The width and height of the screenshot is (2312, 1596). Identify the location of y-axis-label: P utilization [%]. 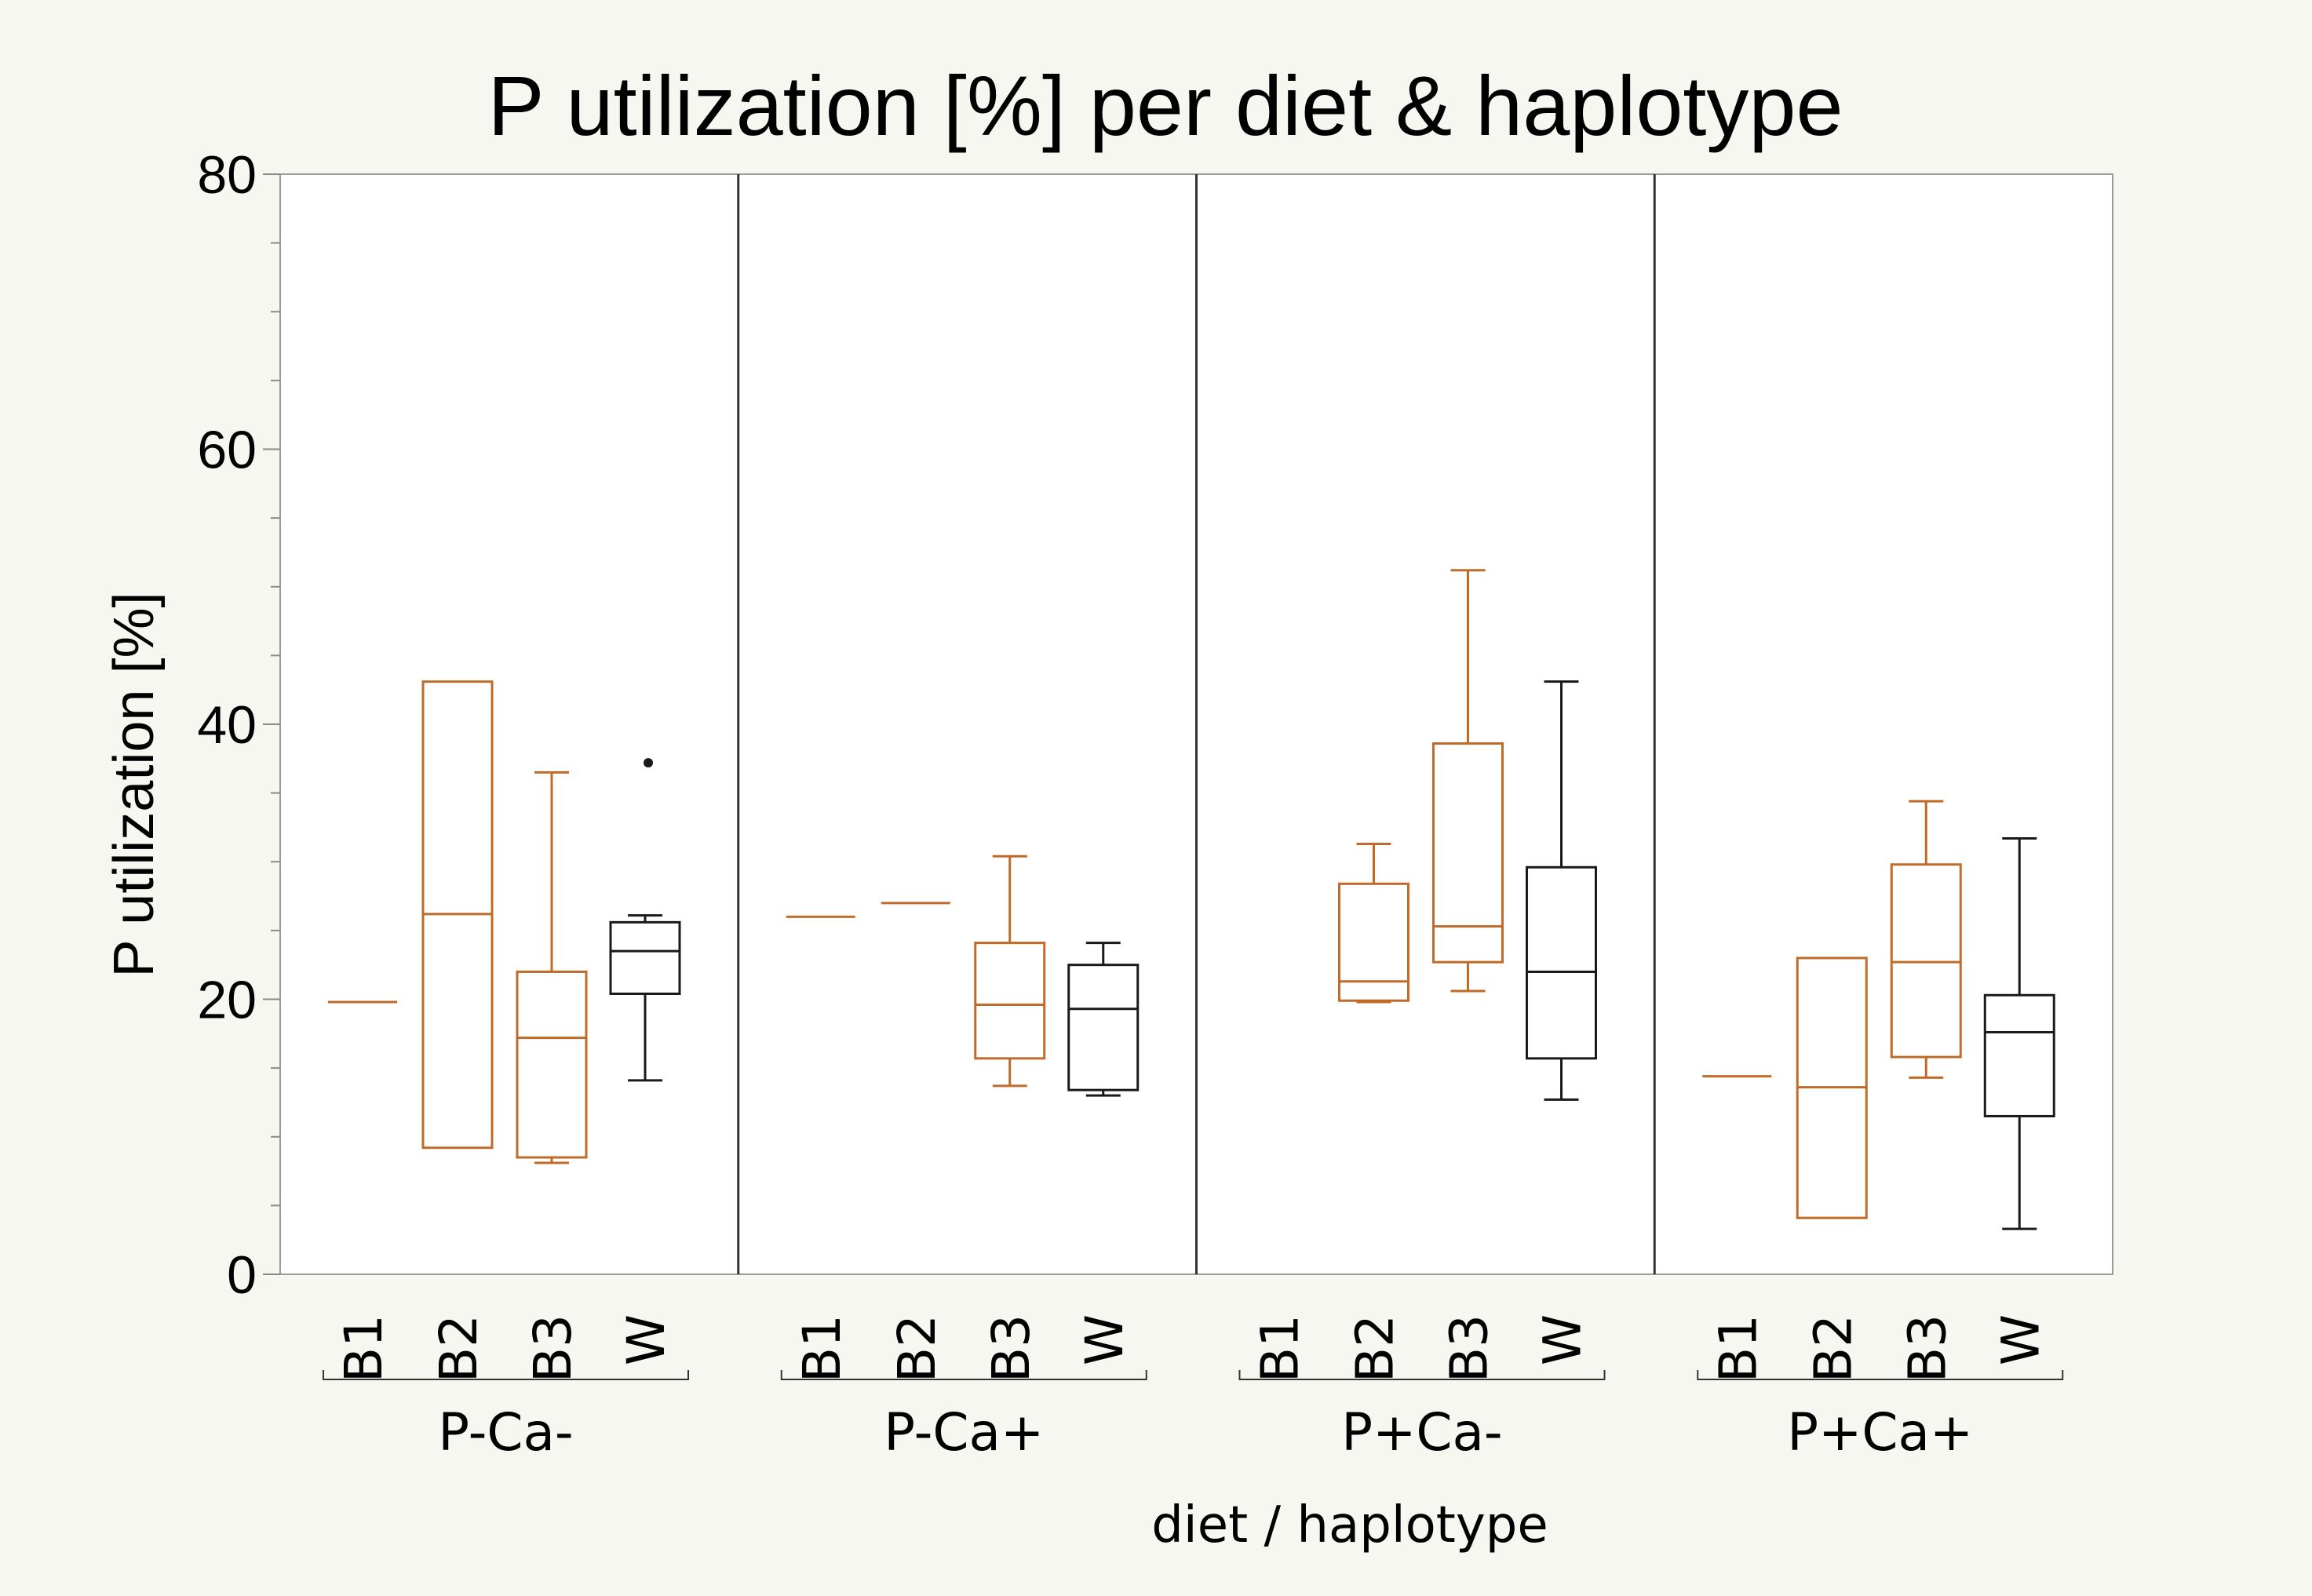
(134, 785).